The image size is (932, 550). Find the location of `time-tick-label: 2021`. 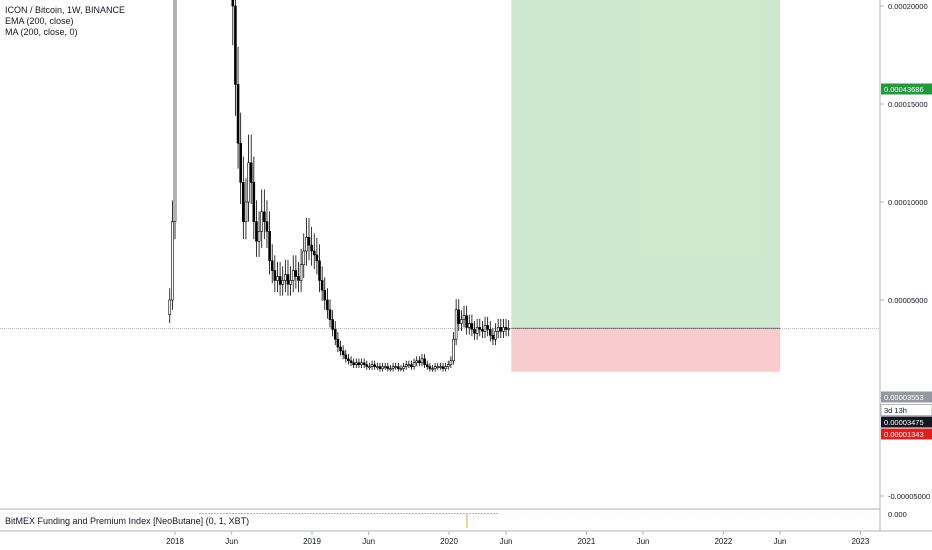

time-tick-label: 2021 is located at coordinates (586, 541).